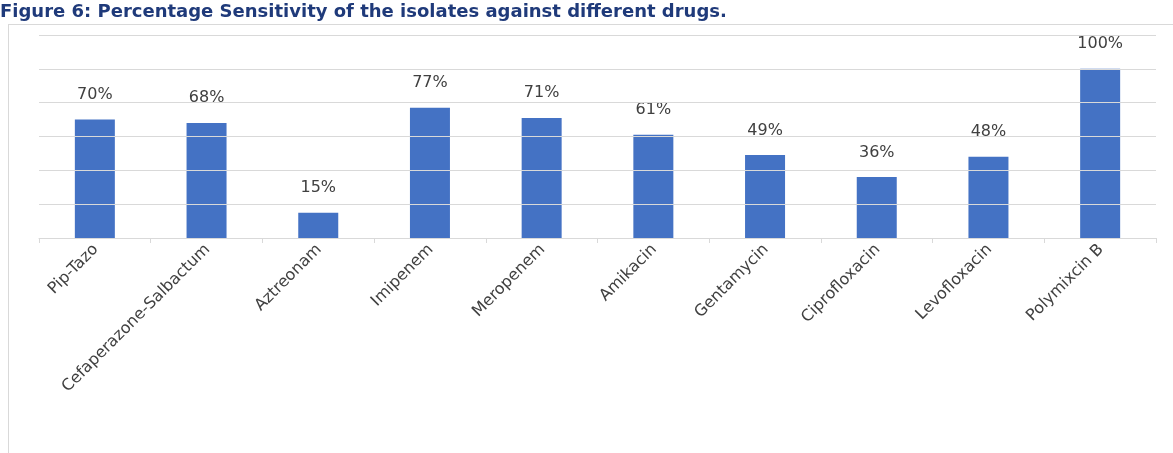  What do you see at coordinates (541, 92) in the screenshot?
I see `data-label: 71%` at bounding box center [541, 92].